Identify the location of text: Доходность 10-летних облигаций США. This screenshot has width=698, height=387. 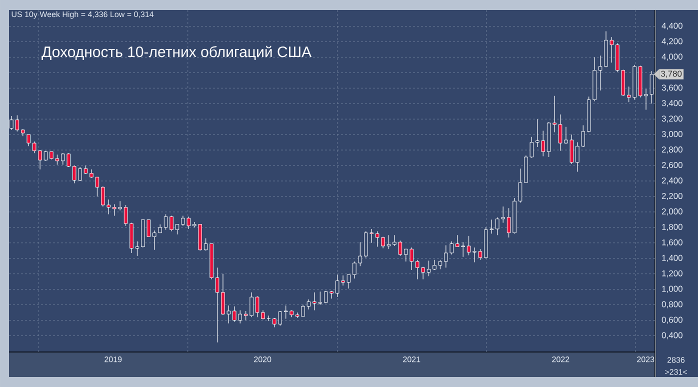
(177, 53).